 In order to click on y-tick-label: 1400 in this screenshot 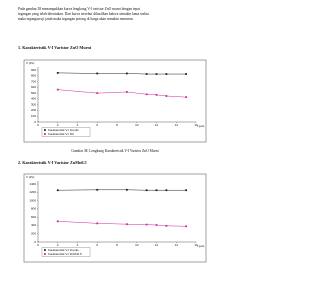, I will do `click(32, 184)`.